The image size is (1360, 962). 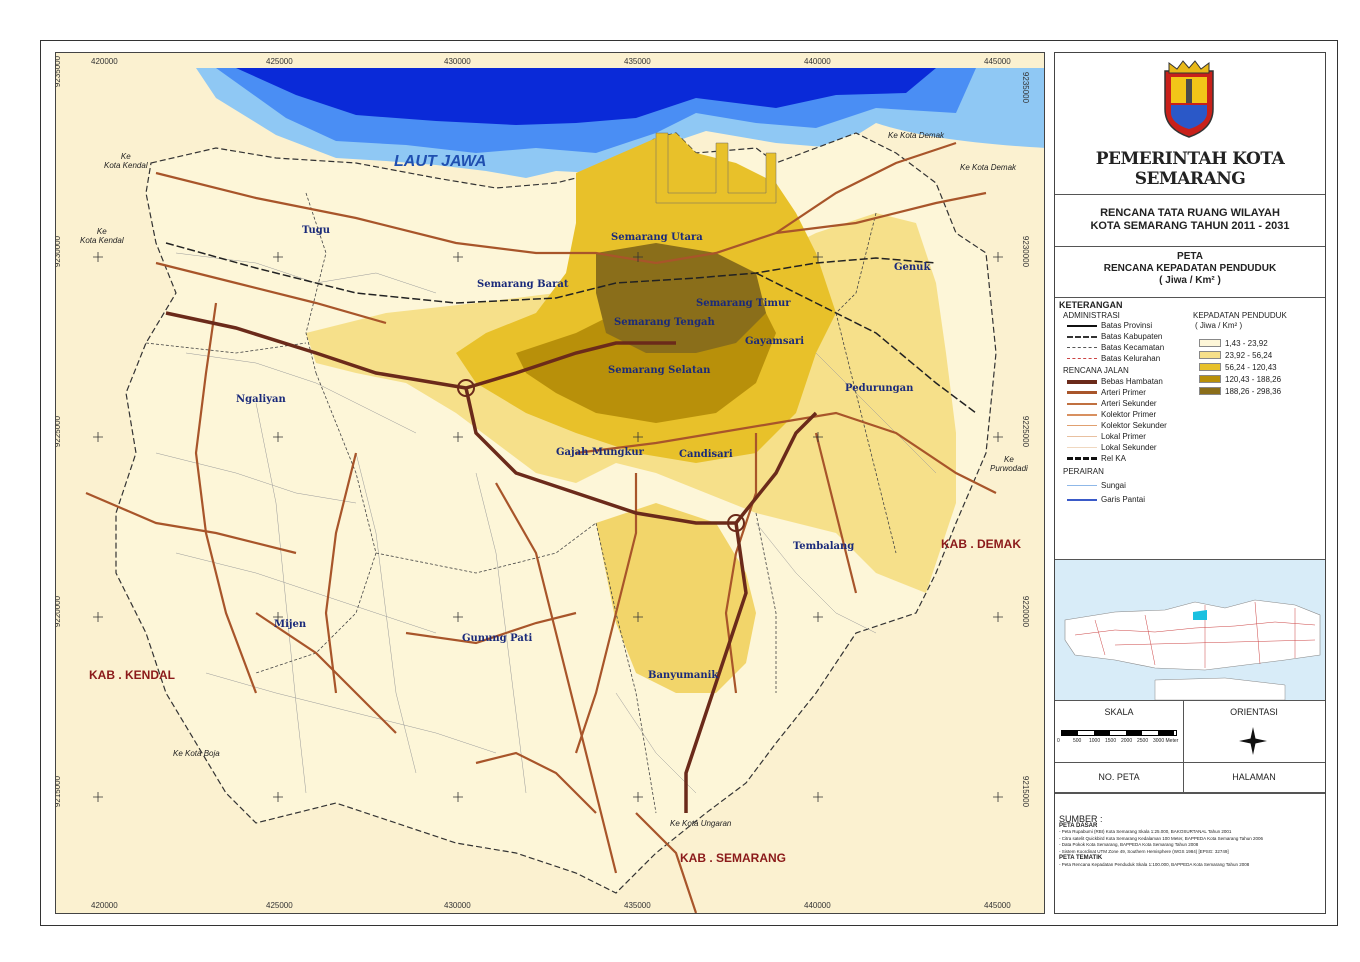 I want to click on kab-kendal-label: KAB . KENDAL, so click(x=132, y=675).